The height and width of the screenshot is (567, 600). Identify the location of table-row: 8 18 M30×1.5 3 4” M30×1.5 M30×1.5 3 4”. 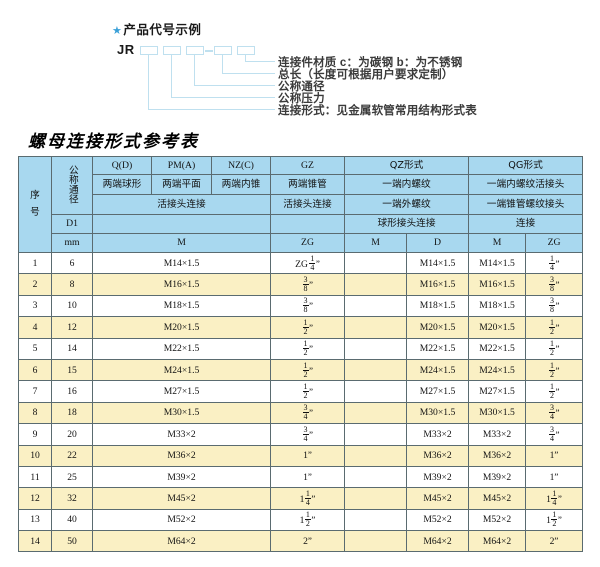
(301, 413).